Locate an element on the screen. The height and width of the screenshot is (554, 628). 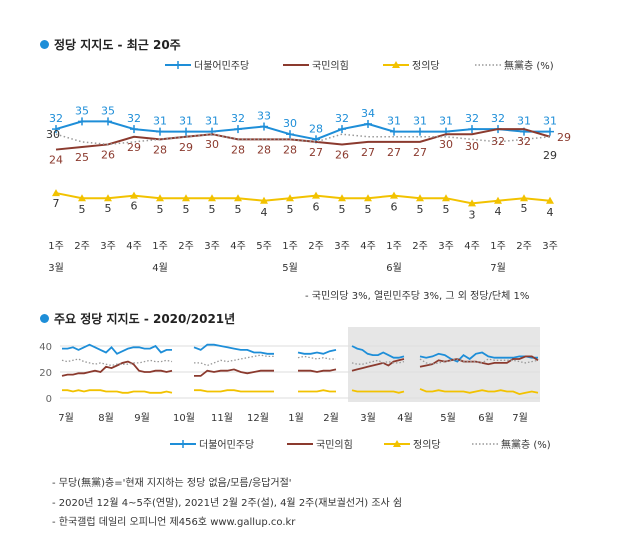
chart2-xmonth-12: 7월 is located at coordinates (520, 418).